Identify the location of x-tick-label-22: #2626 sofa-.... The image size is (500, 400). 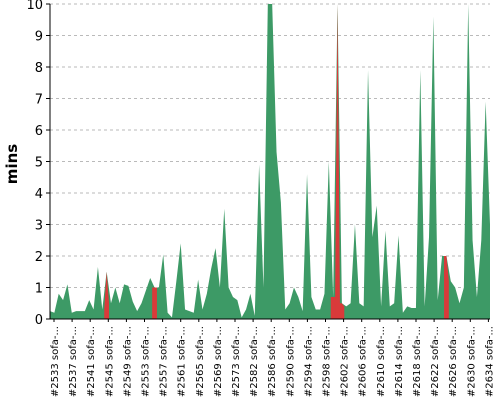
(453, 361).